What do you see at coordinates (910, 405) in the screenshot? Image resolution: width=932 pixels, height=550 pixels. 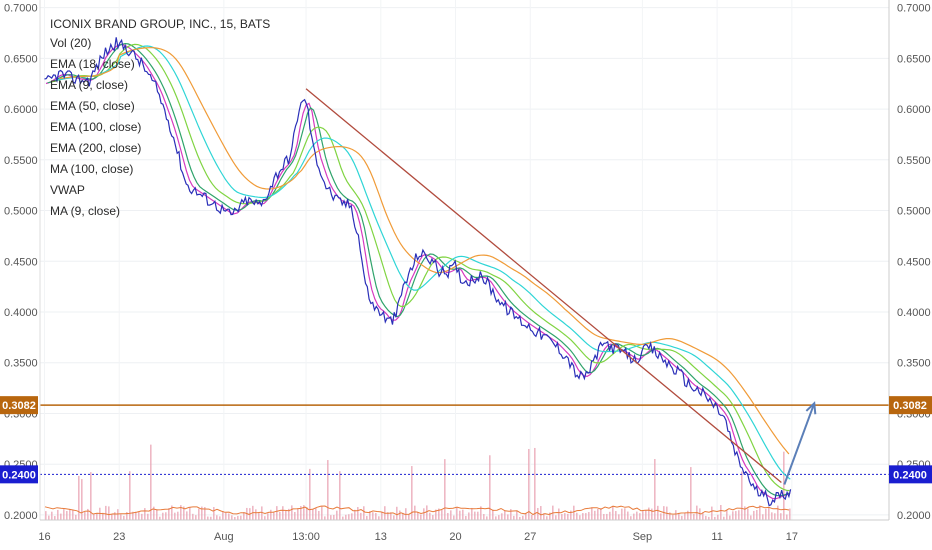 I see `price-tag-right` at bounding box center [910, 405].